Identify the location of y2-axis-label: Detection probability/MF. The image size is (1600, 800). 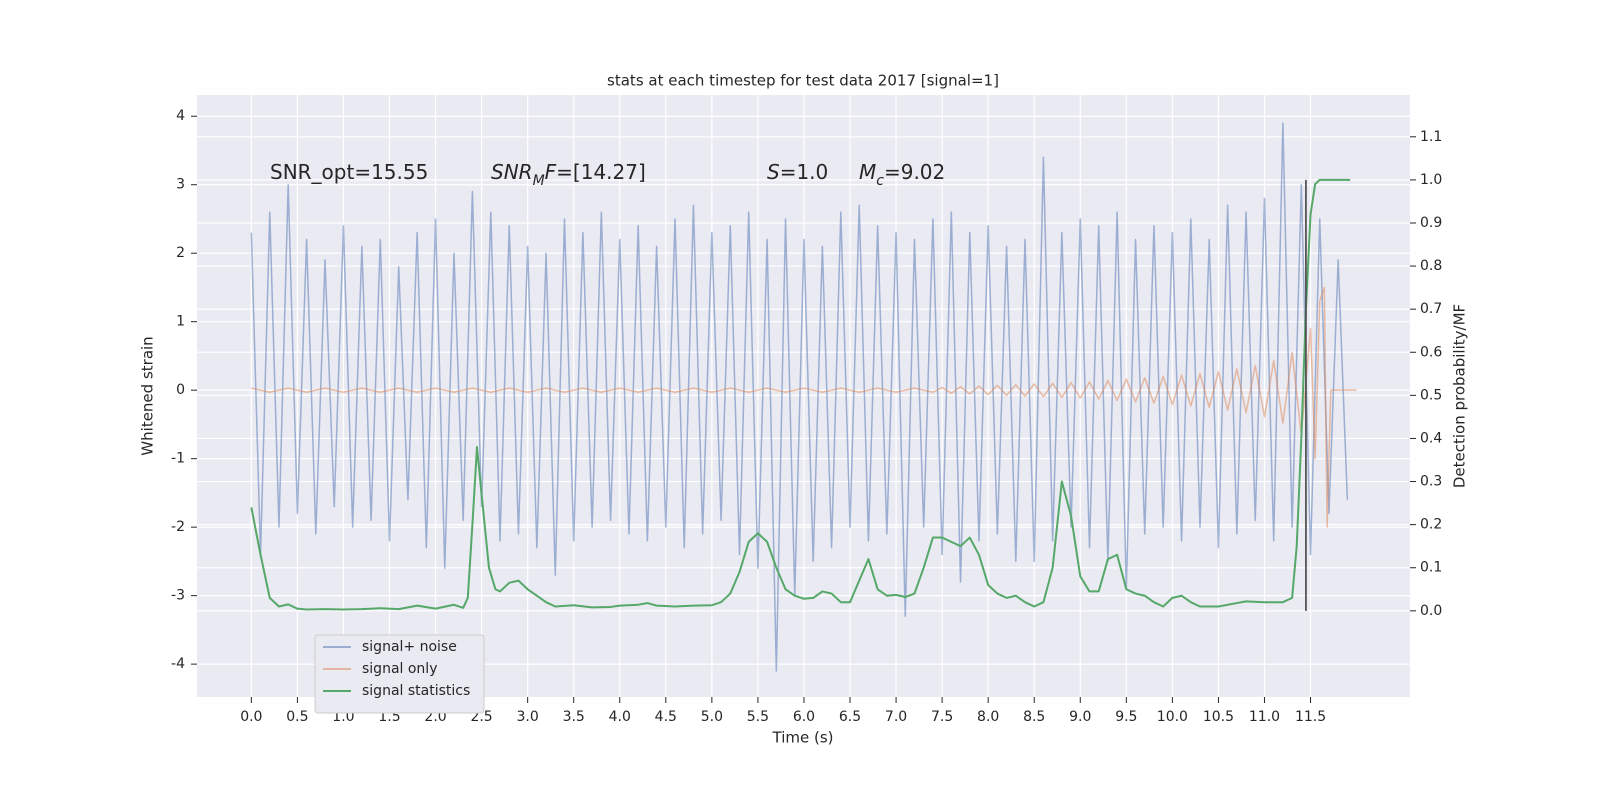
(1460, 396).